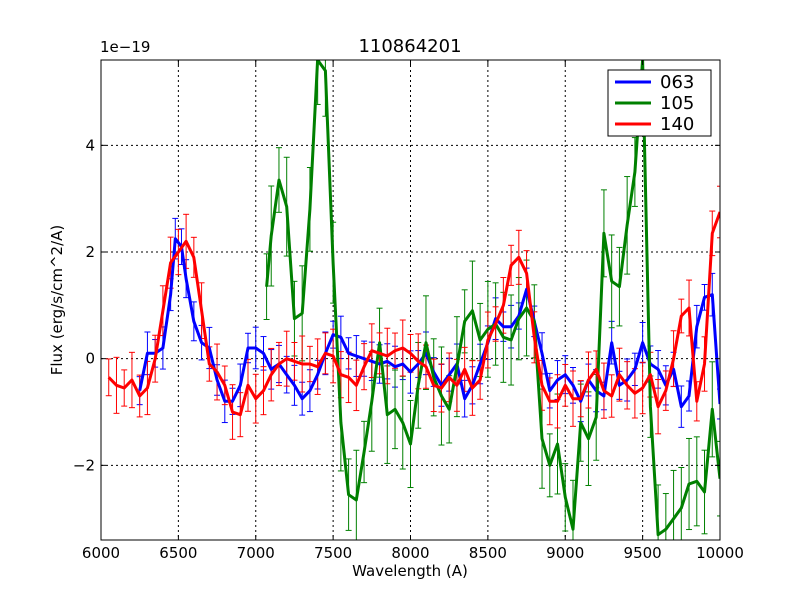  What do you see at coordinates (410, 553) in the screenshot?
I see `x-tick-label: 8000` at bounding box center [410, 553].